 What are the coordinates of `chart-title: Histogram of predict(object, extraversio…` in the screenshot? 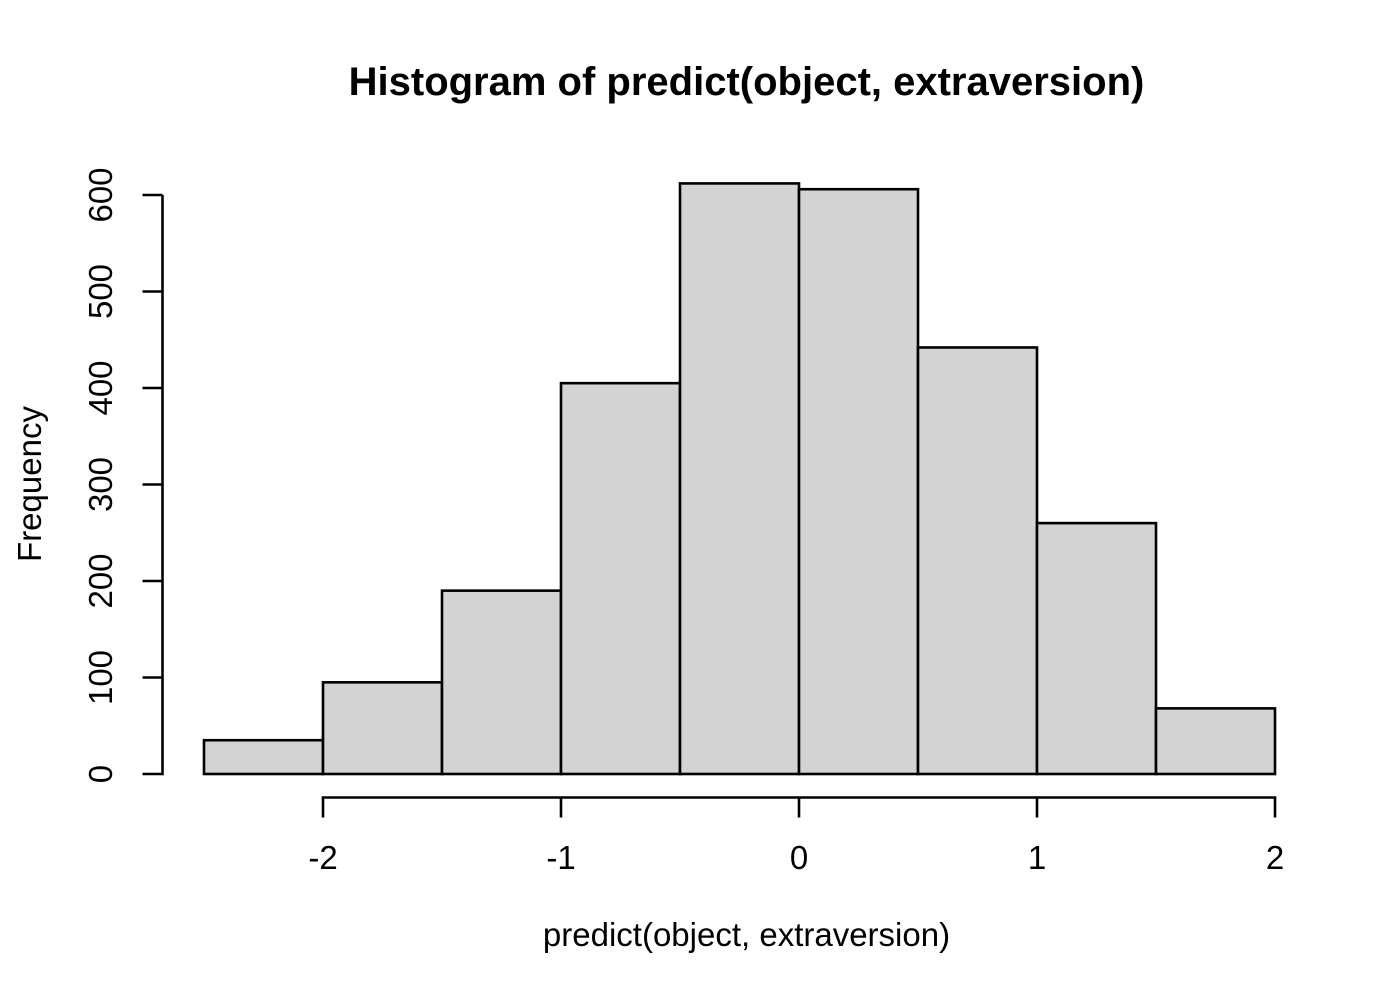 It's located at (746, 82).